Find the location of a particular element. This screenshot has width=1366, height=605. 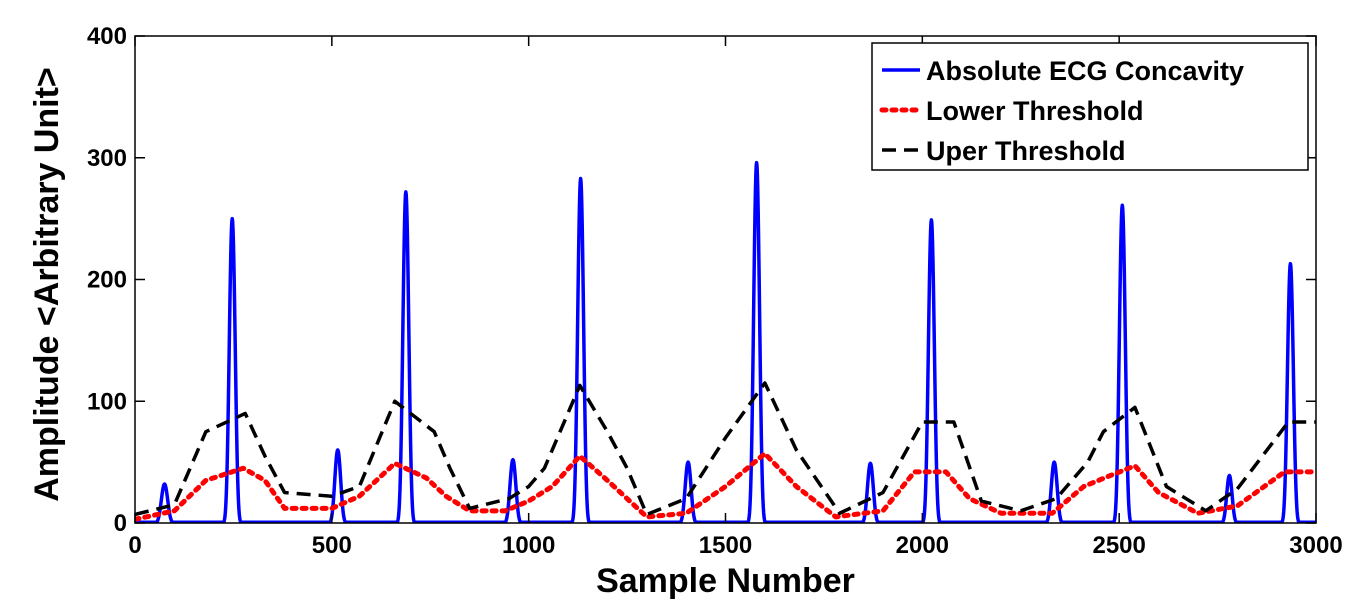

legend-label-lower-threshold: Lower Threshold is located at coordinates (1035, 111).